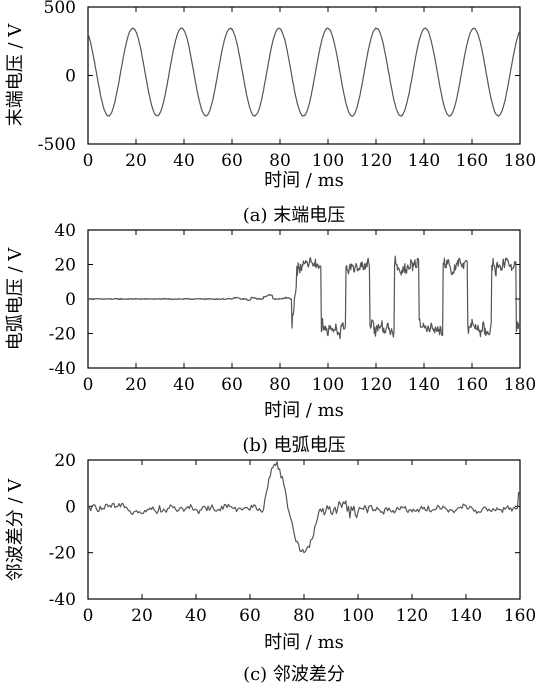 The image size is (538, 691). I want to click on panel-caption: (b) 电弧电压, so click(293, 445).